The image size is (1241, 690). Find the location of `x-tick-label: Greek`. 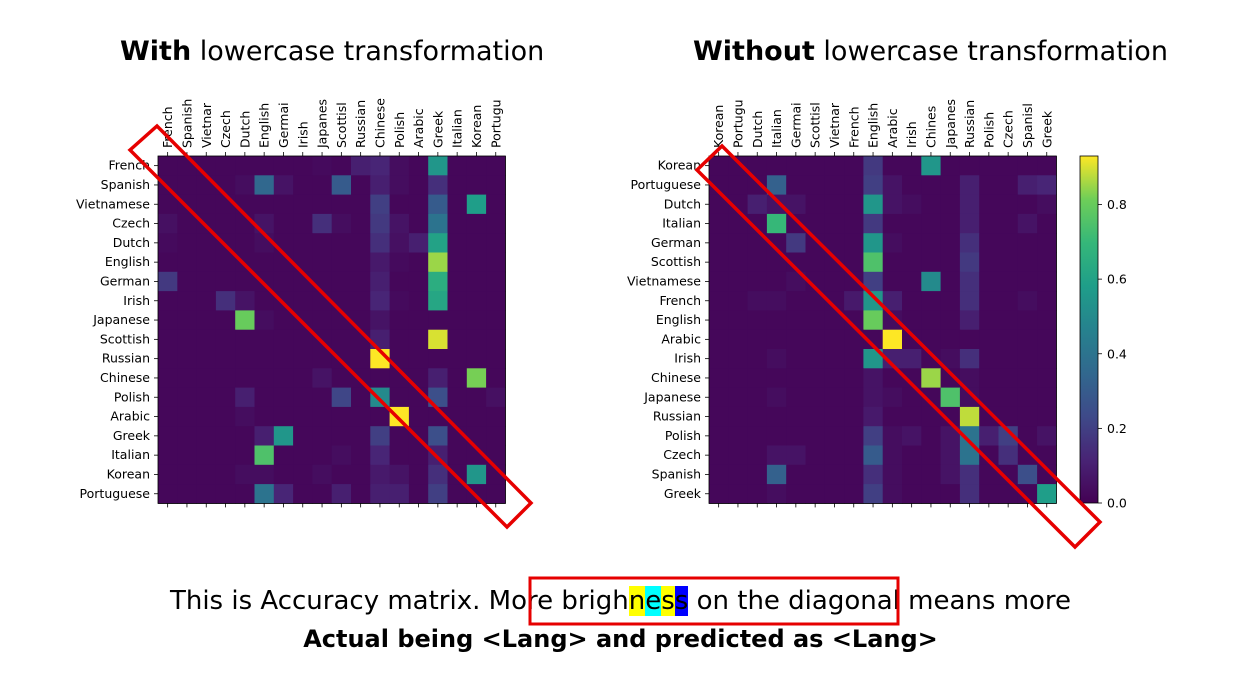

x-tick-label: Greek is located at coordinates (437, 129).